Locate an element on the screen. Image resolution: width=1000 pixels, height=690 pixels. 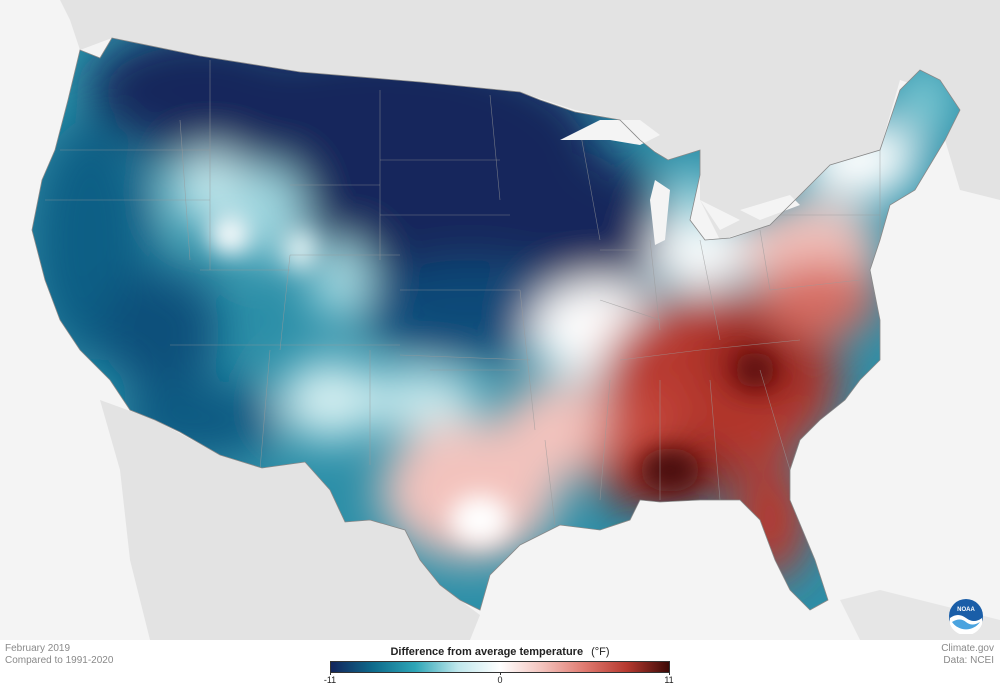
footer-left: February 2019 Compared to 1991-2020 is located at coordinates (59, 655).